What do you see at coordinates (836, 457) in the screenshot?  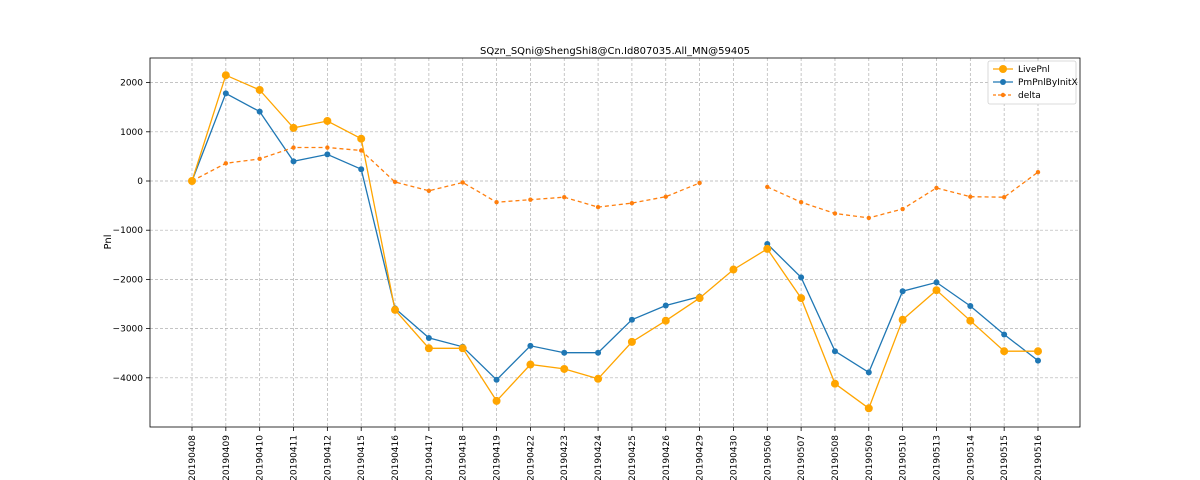 I see `x-tick-label: 20190508` at bounding box center [836, 457].